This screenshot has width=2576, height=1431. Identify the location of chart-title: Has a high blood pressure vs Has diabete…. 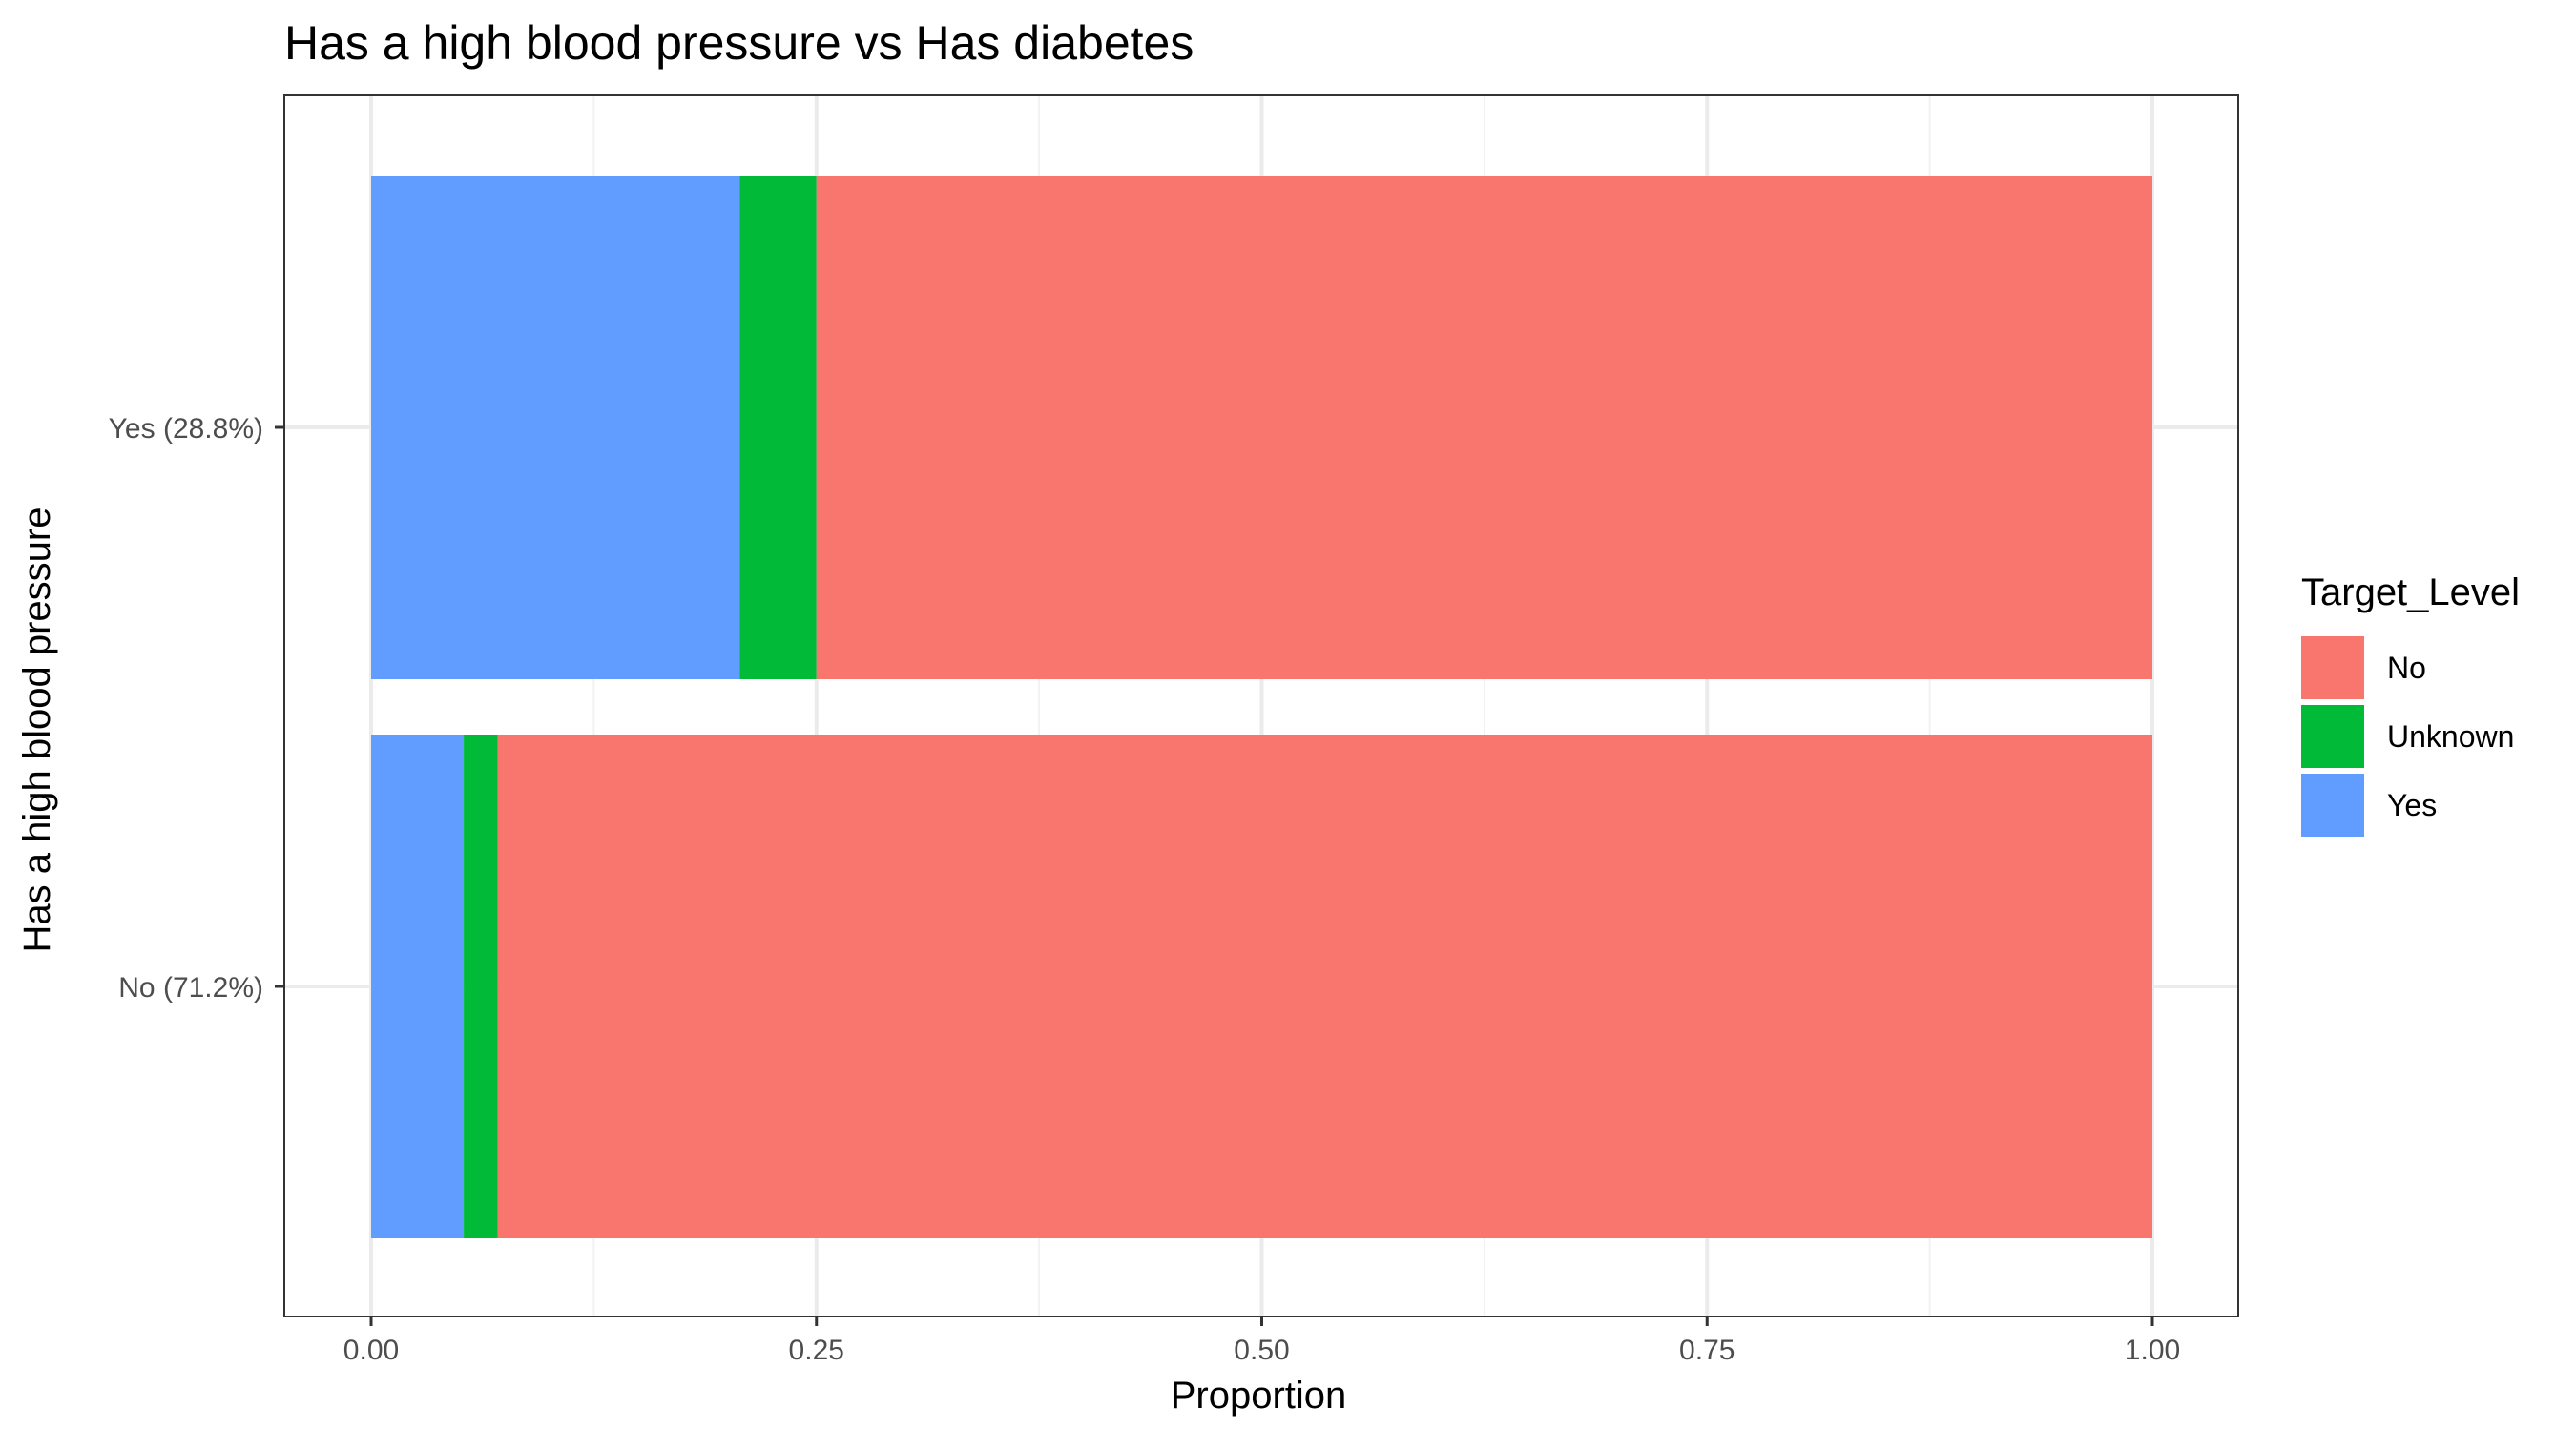
(739, 43).